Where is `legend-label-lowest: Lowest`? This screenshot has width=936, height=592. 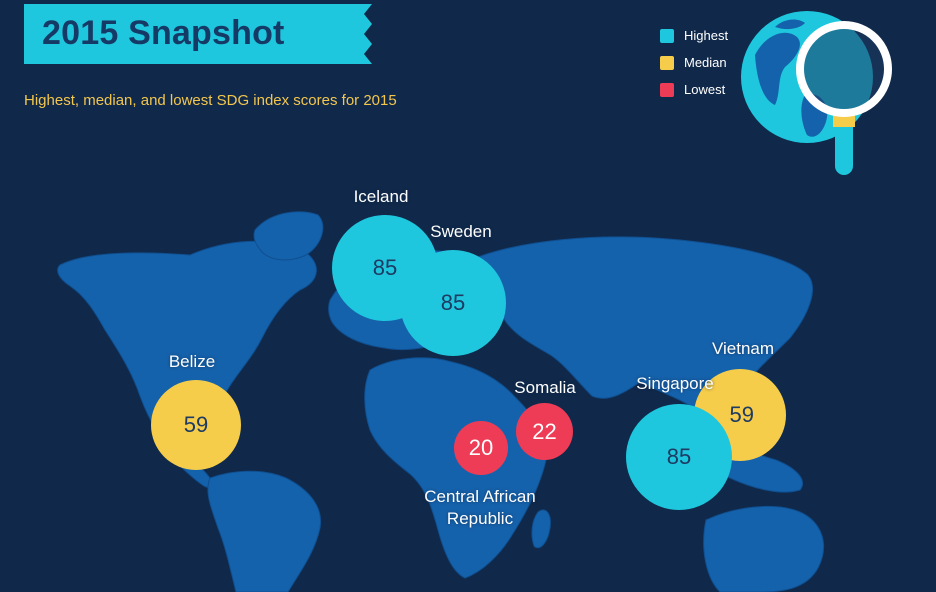 legend-label-lowest: Lowest is located at coordinates (705, 89).